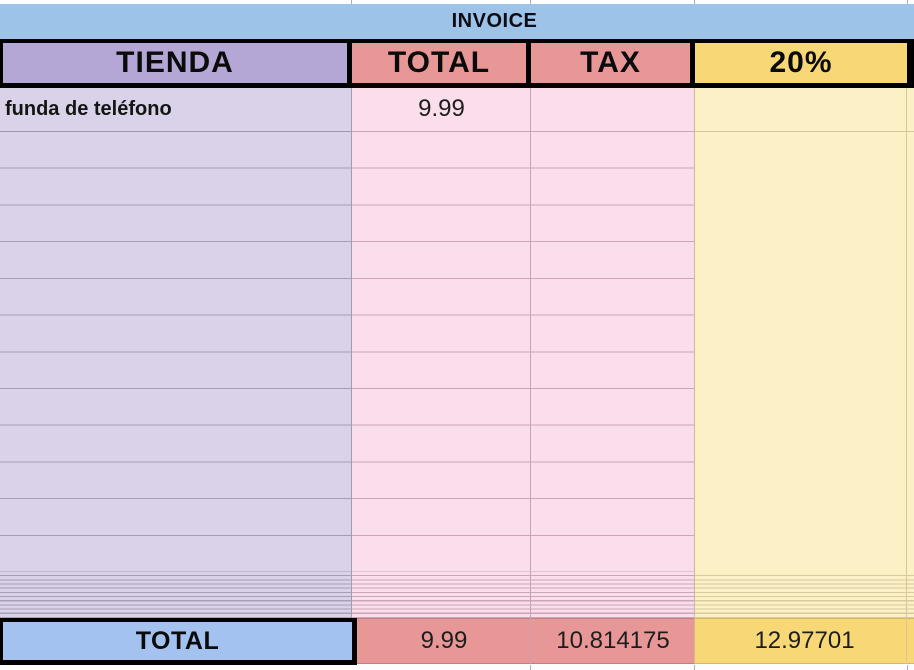 Image resolution: width=914 pixels, height=670 pixels. I want to click on column-tax, so click(613, 330).